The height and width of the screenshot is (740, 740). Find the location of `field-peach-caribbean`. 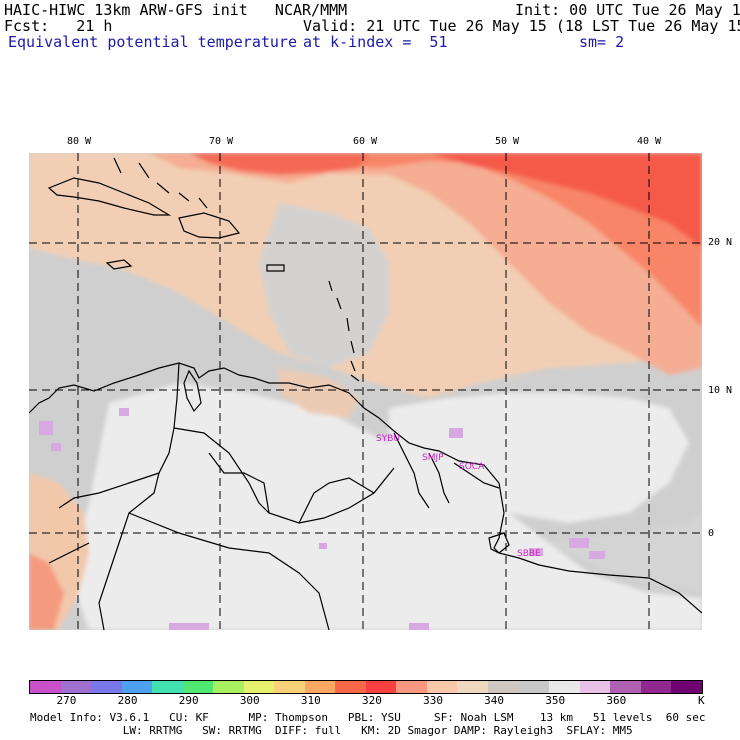

field-peach-caribbean is located at coordinates (319, 393).